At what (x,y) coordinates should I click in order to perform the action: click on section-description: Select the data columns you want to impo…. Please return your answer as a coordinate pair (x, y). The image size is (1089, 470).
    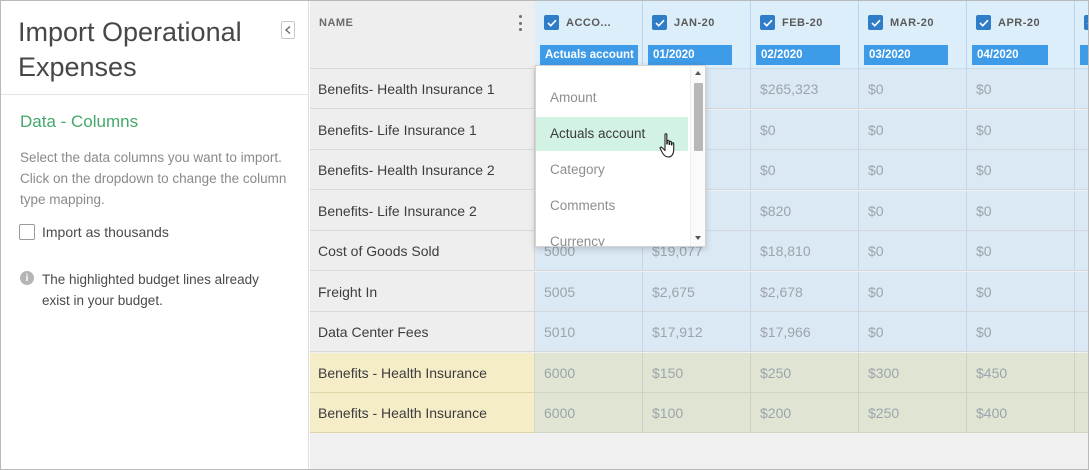
    Looking at the image, I should click on (153, 178).